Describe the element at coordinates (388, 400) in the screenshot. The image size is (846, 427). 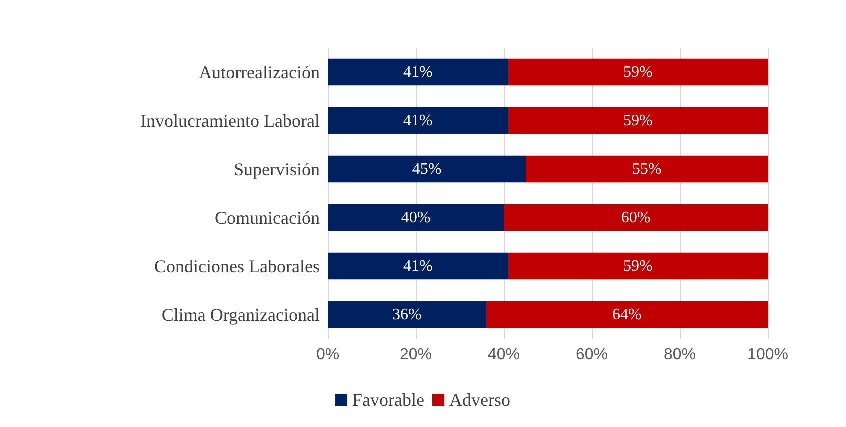
I see `legend-label: Favorable` at that location.